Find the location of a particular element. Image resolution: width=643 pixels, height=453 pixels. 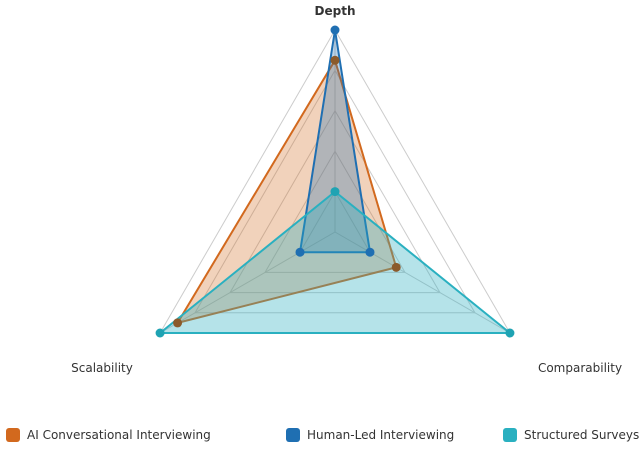

legend-item-human-led: Human-Led Interviewing is located at coordinates (370, 435).